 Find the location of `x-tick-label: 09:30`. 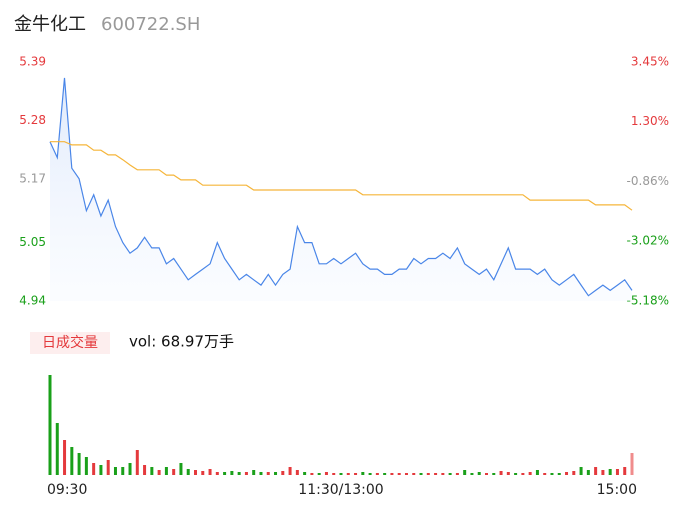

x-tick-label: 09:30 is located at coordinates (67, 490).